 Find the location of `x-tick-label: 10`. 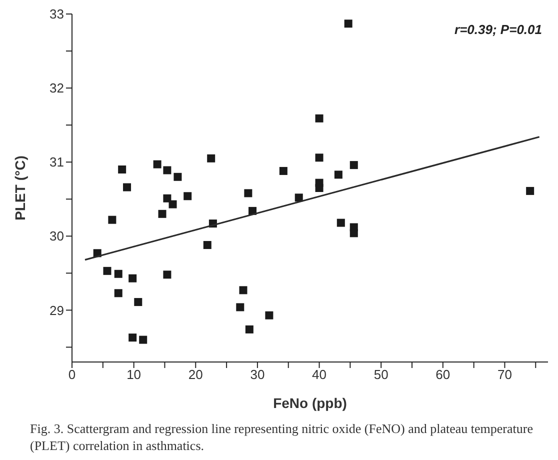

x-tick-label: 10 is located at coordinates (134, 374).